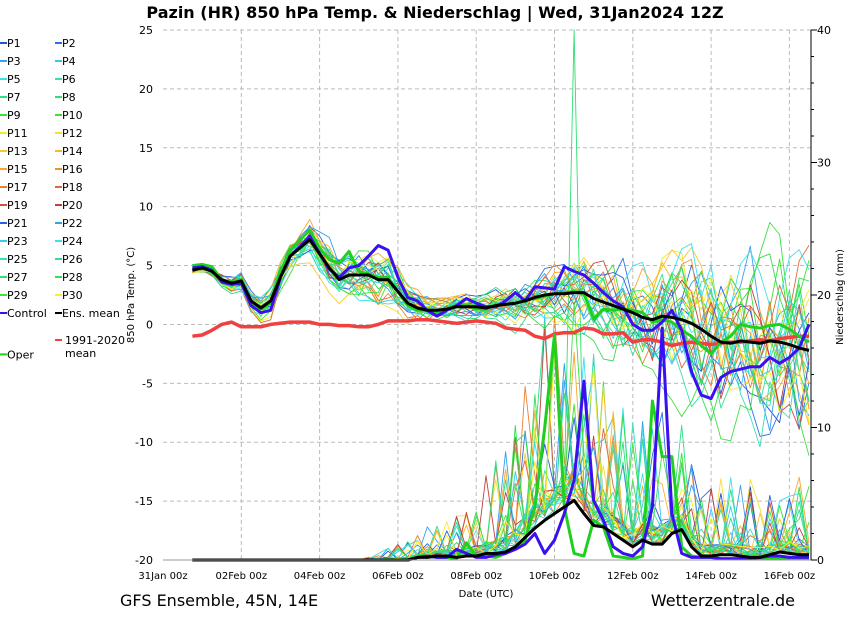  What do you see at coordinates (486, 594) in the screenshot?
I see `x-axis-label: Date (UTC)` at bounding box center [486, 594].